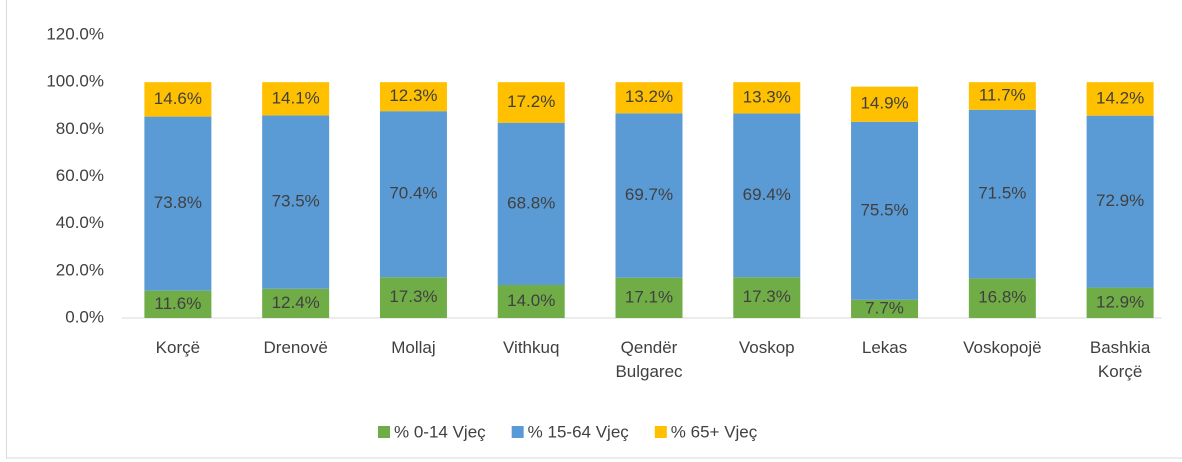  I want to click on data-label: 12.9%, so click(1120, 301).